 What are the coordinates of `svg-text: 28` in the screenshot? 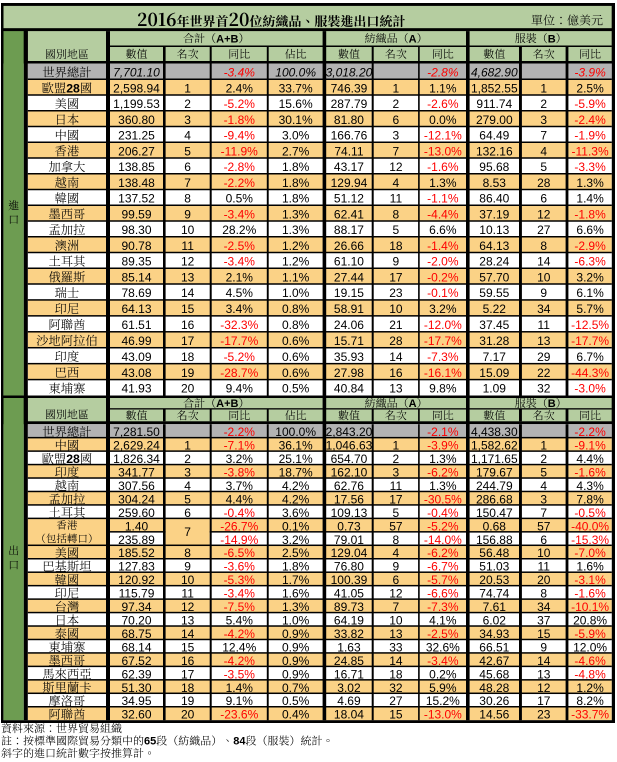 It's located at (73, 88).